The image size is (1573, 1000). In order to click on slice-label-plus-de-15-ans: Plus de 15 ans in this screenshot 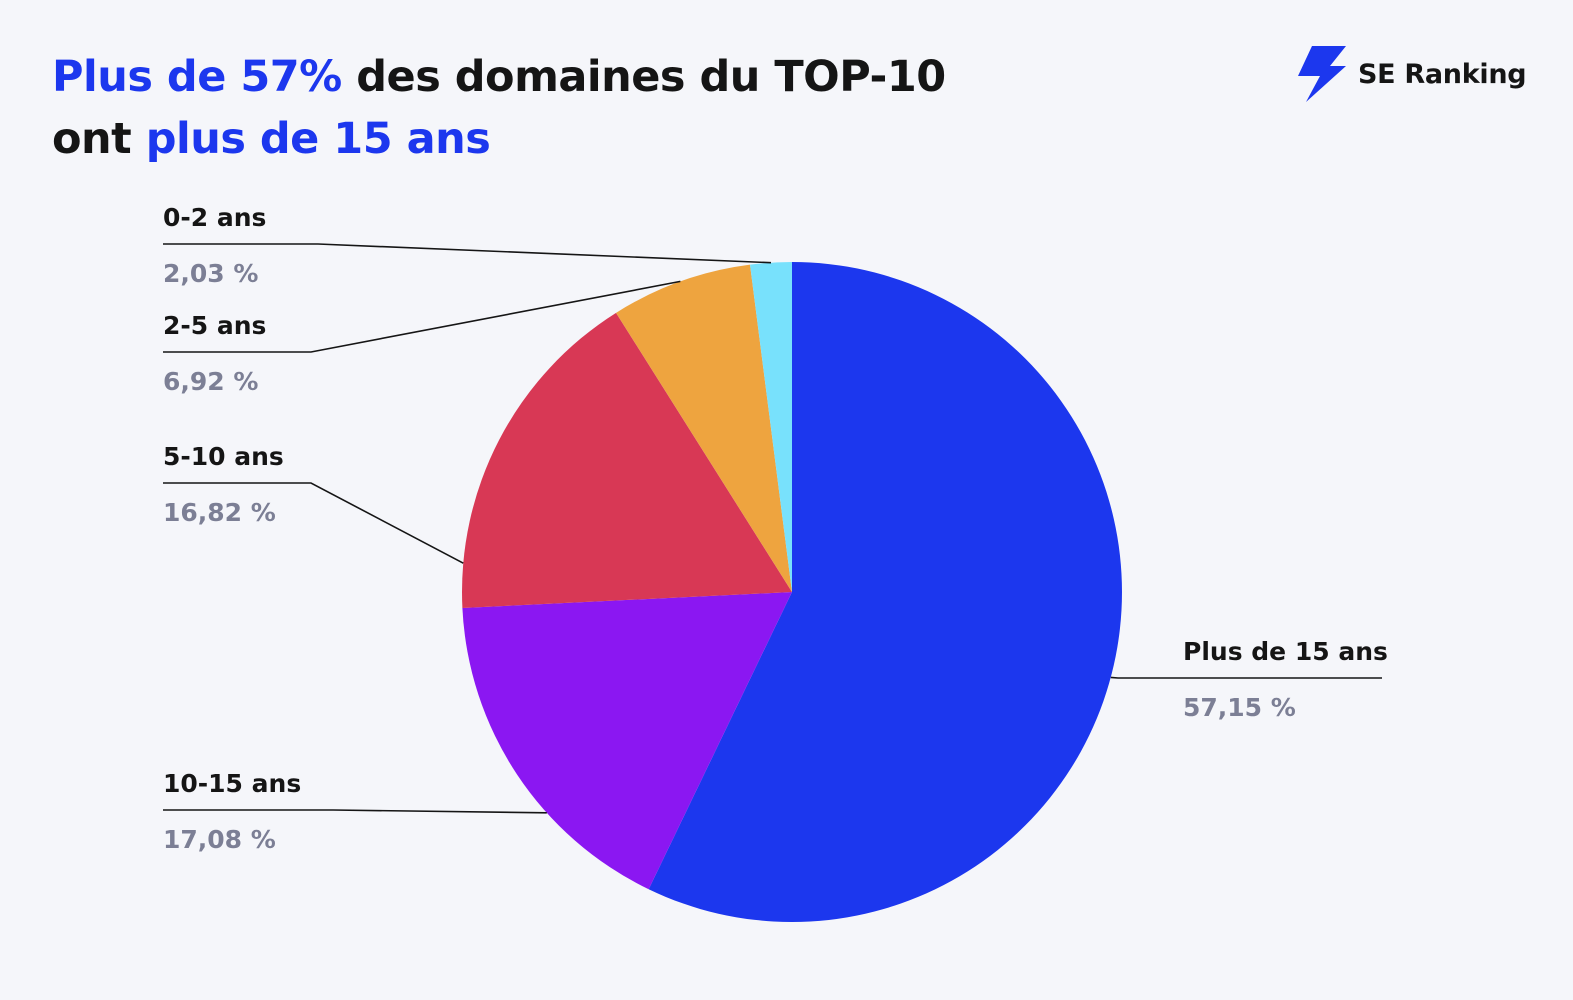, I will do `click(1285, 651)`.